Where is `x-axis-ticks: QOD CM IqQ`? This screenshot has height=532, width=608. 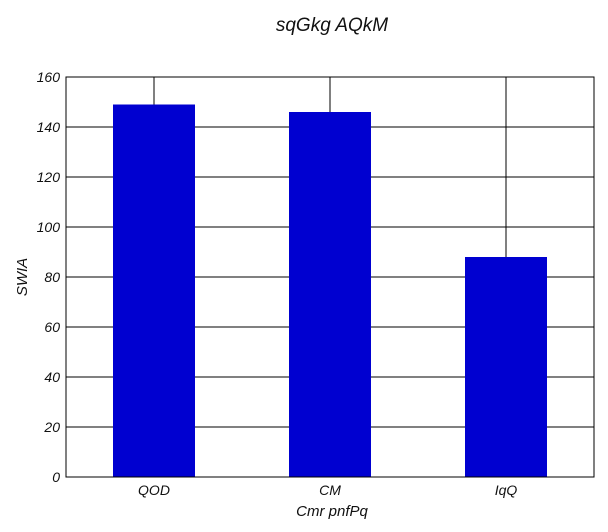 x-axis-ticks: QOD CM IqQ is located at coordinates (327, 490).